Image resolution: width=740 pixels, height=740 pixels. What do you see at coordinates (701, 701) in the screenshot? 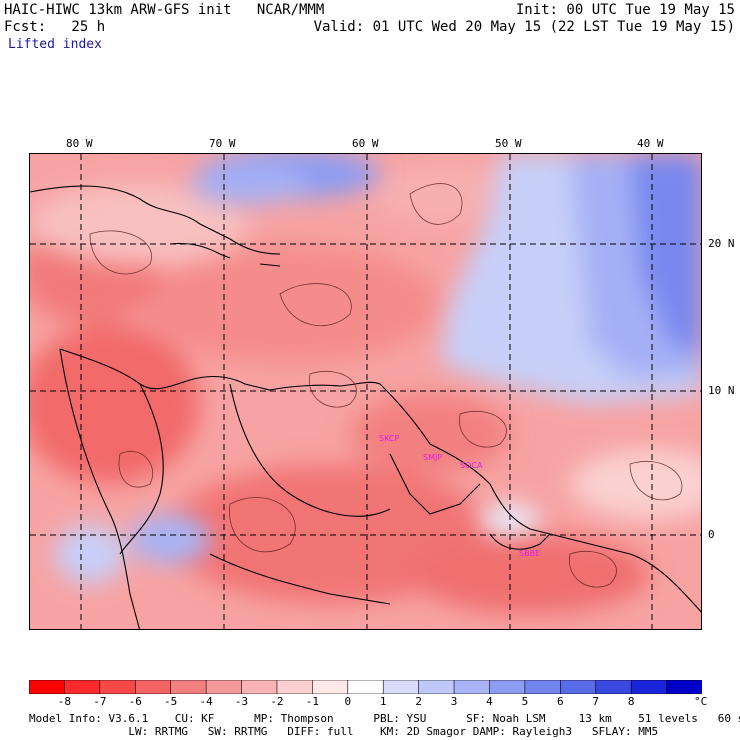
I see `colorbar-unit: °C` at bounding box center [701, 701].